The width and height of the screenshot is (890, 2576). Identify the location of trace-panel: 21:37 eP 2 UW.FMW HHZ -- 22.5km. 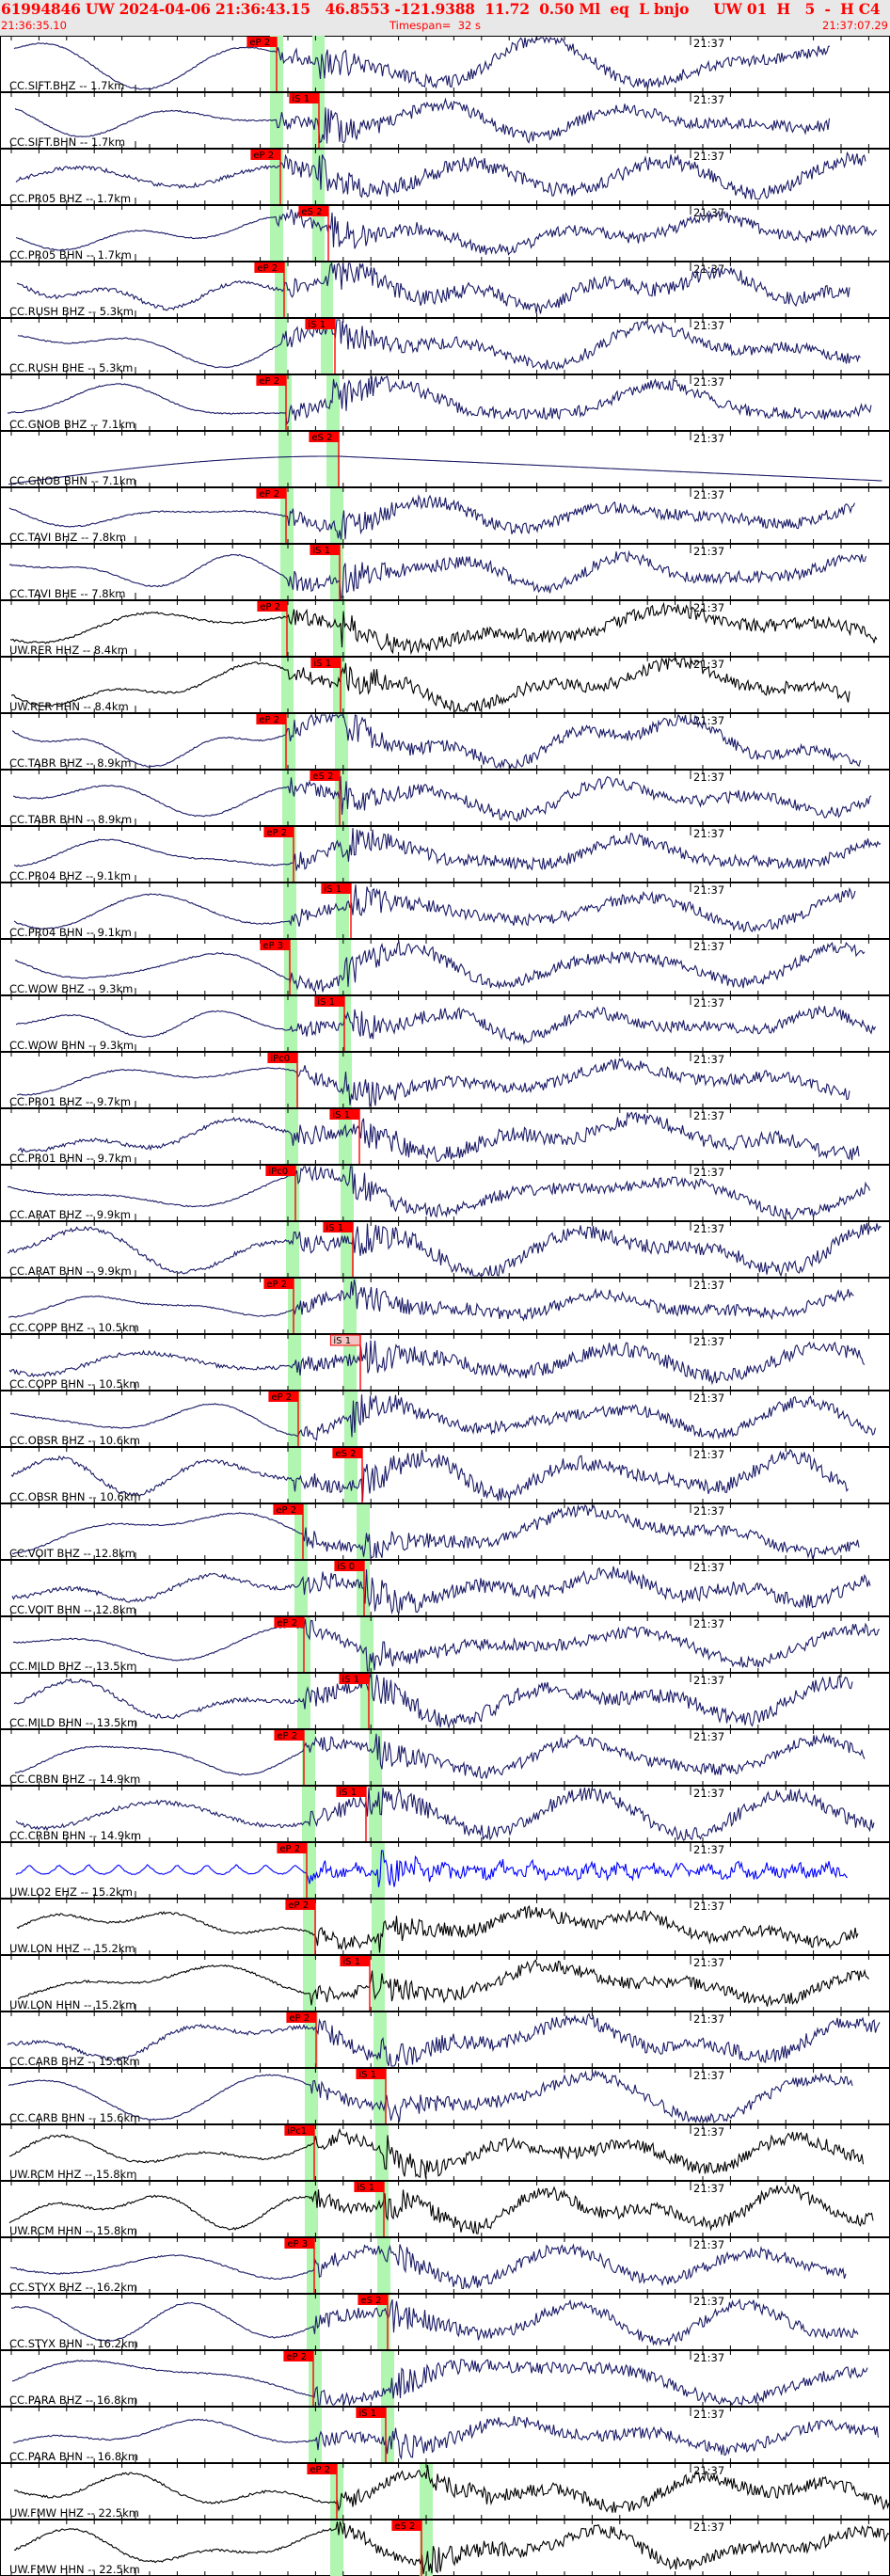
(445, 2491).